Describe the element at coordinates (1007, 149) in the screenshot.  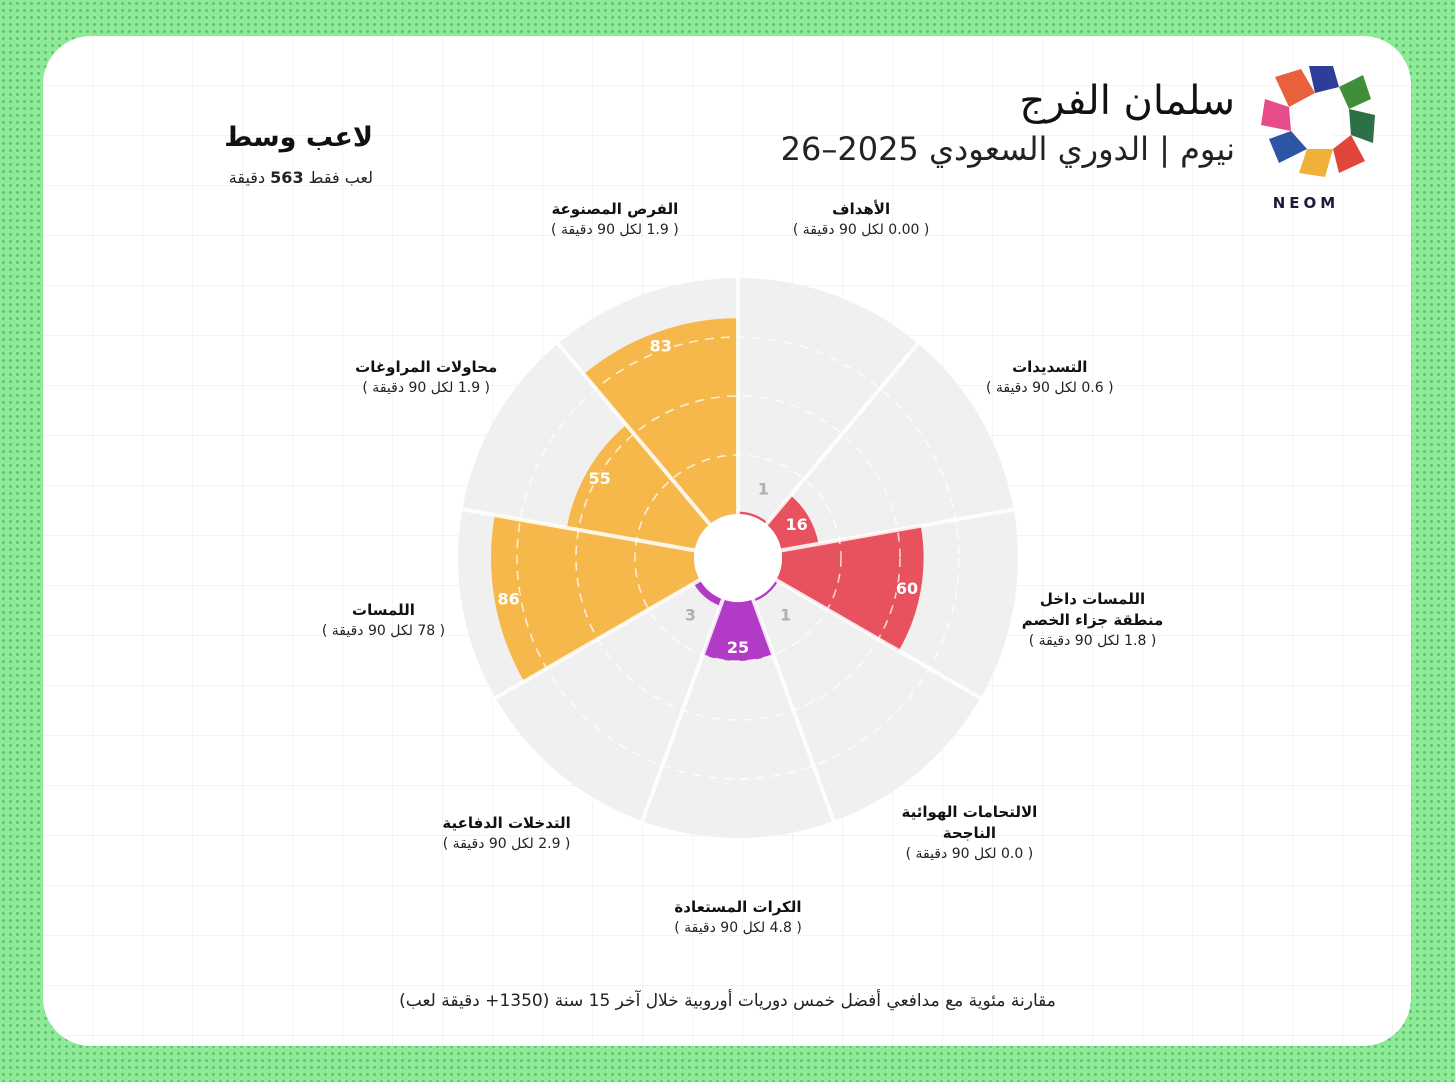
I see `club-season-subtitle: نيوم | الدوري السعودي 2025–26` at that location.